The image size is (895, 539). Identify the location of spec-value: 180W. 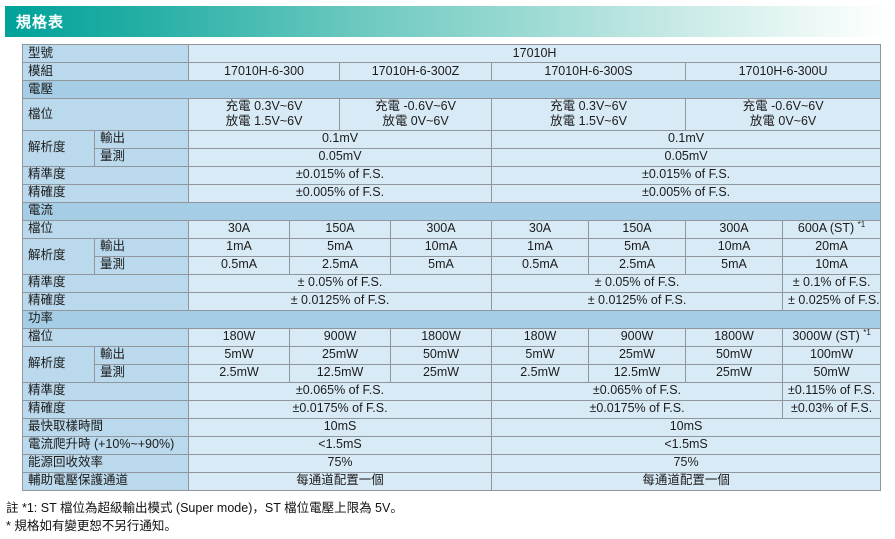
(239, 337).